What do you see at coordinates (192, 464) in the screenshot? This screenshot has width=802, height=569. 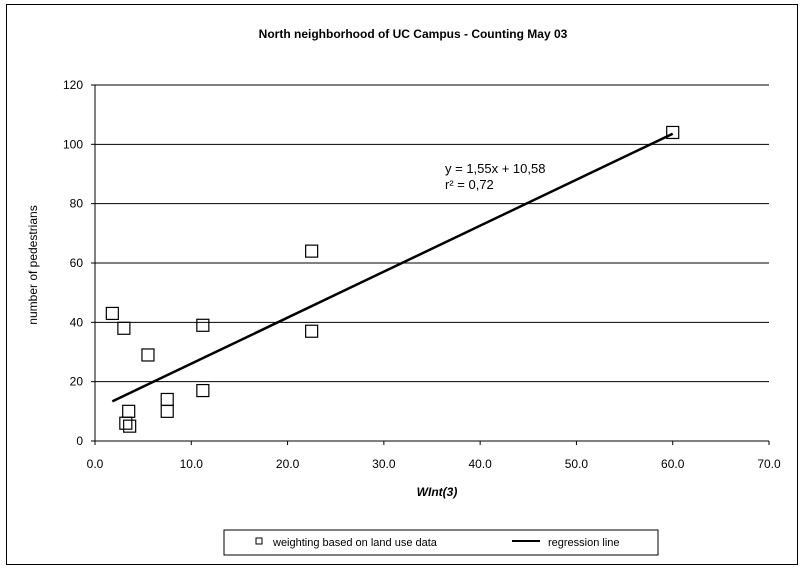 I see `x-tick-label: 10.0` at bounding box center [192, 464].